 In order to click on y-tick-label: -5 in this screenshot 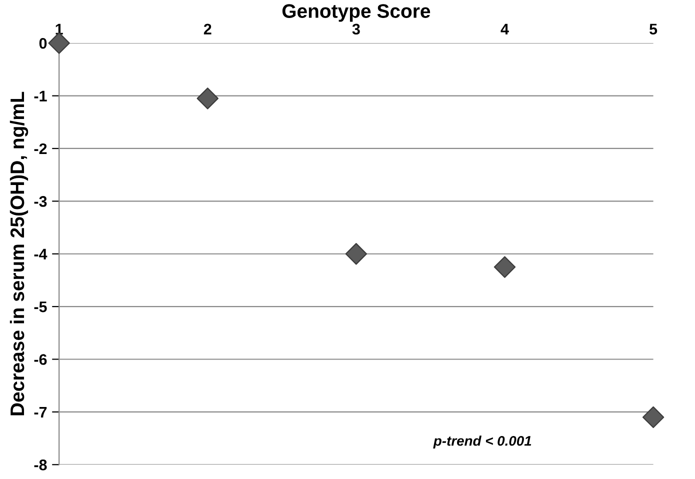, I will do `click(40, 307)`.